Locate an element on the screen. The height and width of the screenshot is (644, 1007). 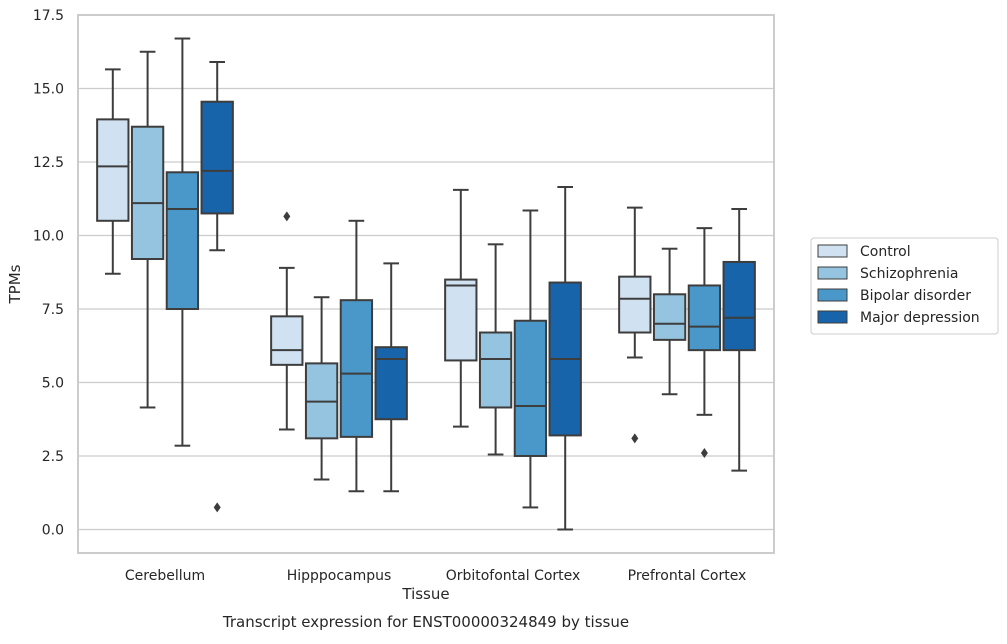
legend-label: Bipolar disorder is located at coordinates (915, 296).